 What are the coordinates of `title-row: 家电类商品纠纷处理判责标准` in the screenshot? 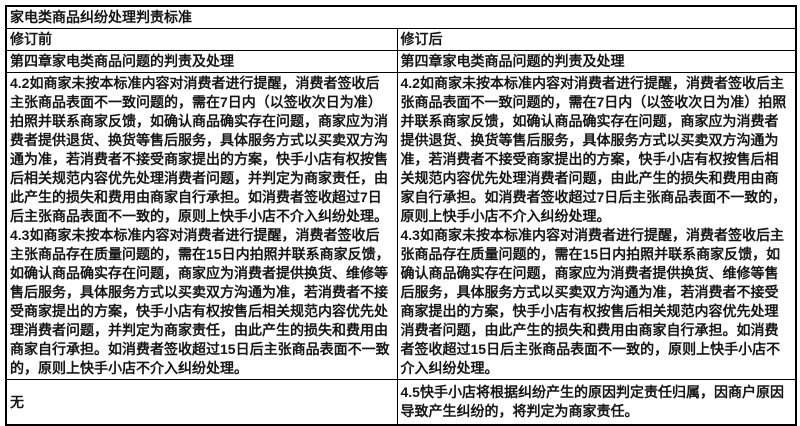 It's located at (401, 17).